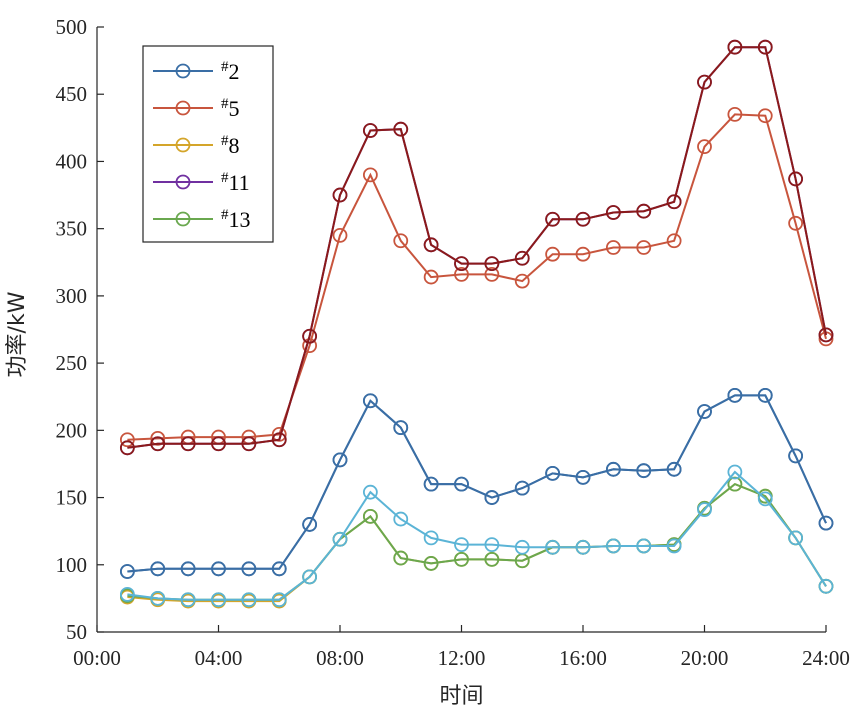  I want to click on x-tick-label: 00:00, so click(97, 658).